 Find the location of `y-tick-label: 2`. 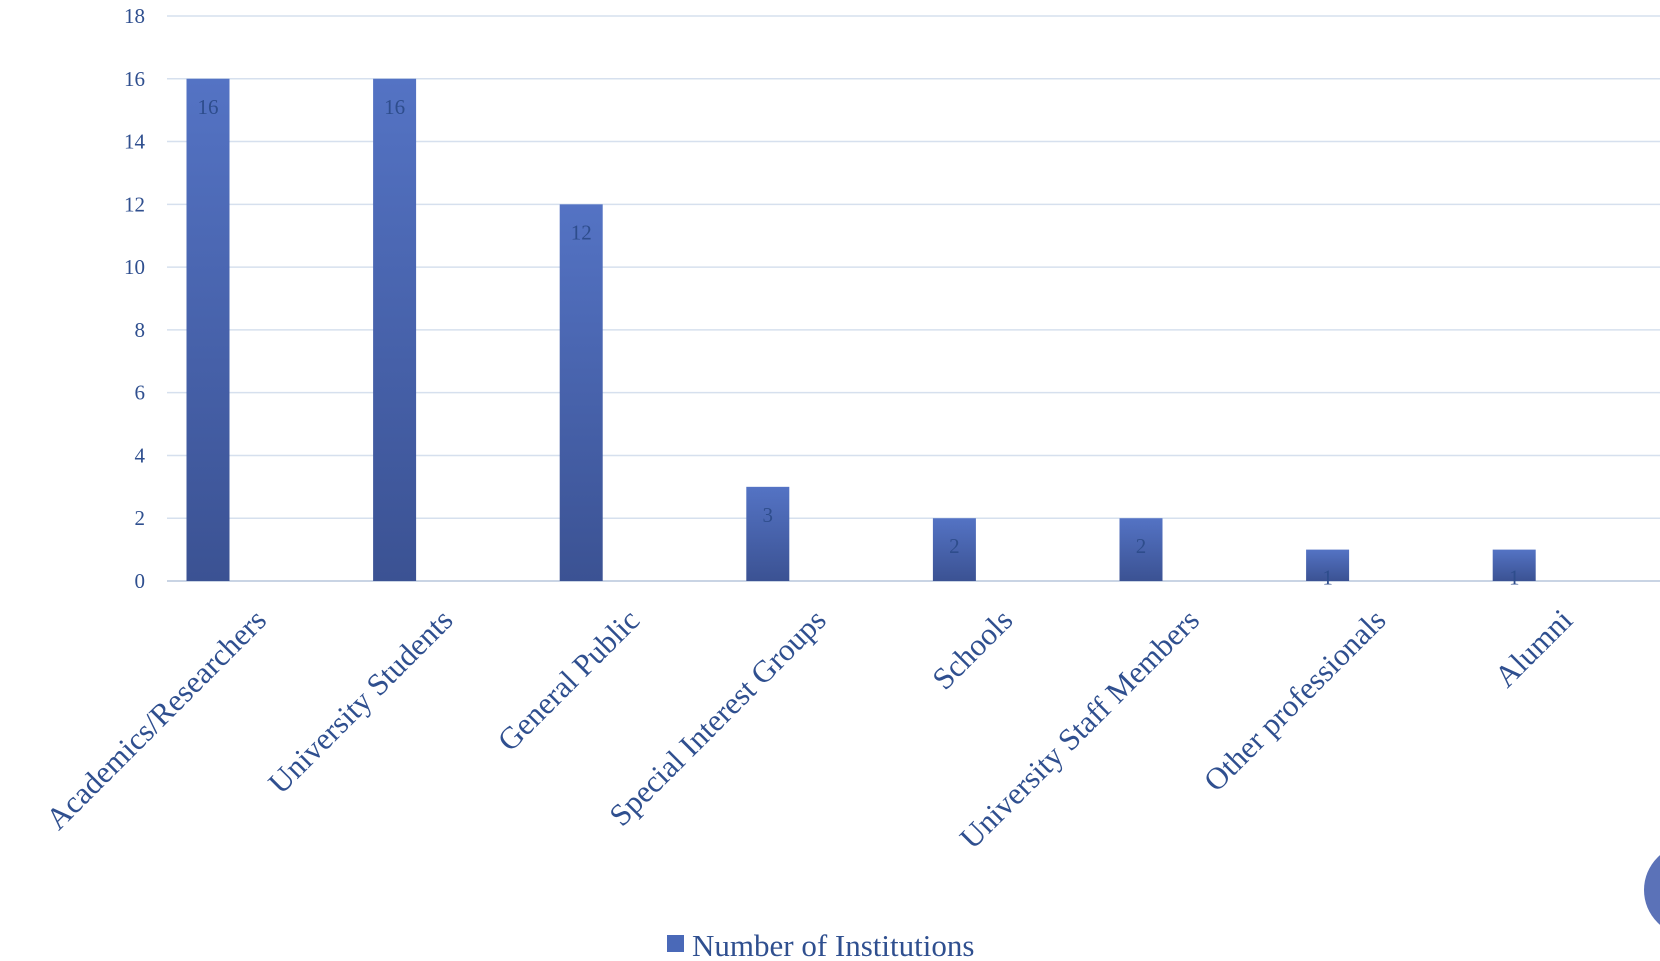

y-tick-label: 2 is located at coordinates (140, 518).